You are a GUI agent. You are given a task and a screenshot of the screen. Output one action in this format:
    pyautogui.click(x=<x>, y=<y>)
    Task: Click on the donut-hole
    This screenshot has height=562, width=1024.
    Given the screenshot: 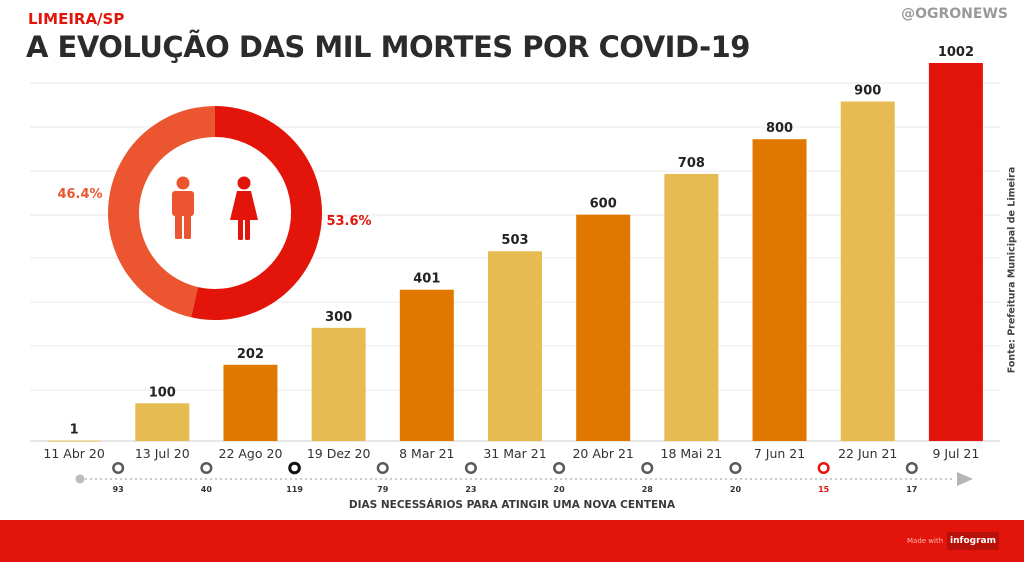 What is the action you would take?
    pyautogui.click(x=215, y=213)
    